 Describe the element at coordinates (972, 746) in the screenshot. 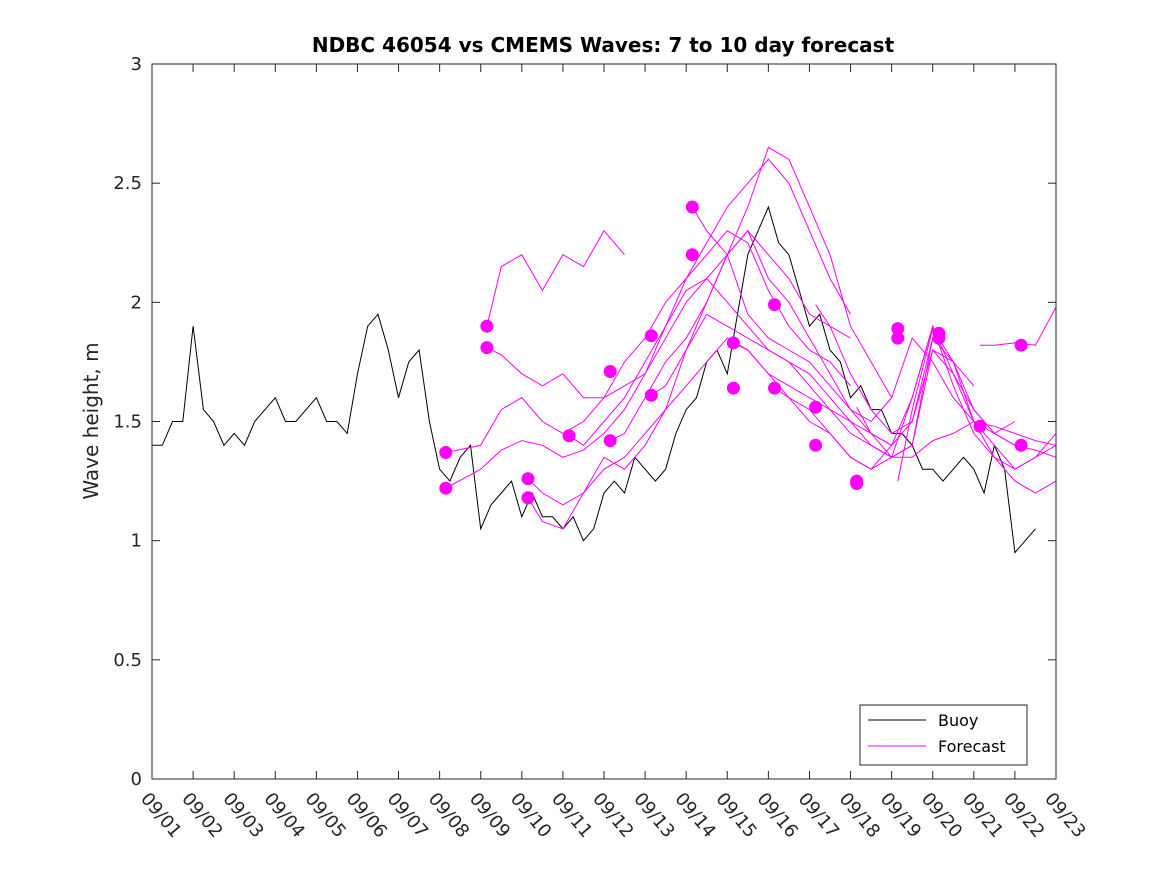

I see `legend-forecast-label: Forecast` at that location.